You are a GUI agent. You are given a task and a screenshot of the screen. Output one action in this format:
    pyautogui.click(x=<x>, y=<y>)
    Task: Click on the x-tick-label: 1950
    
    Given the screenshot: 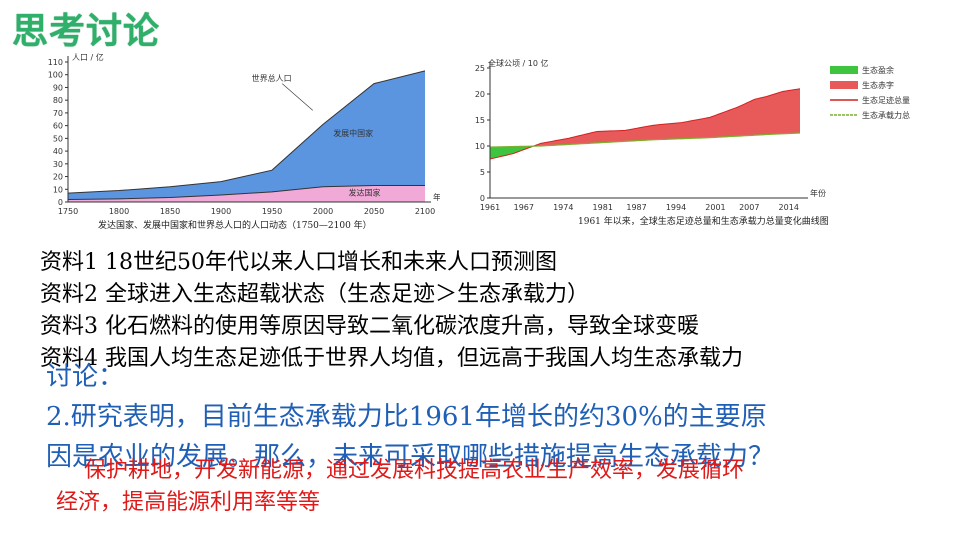 What is the action you would take?
    pyautogui.click(x=272, y=211)
    